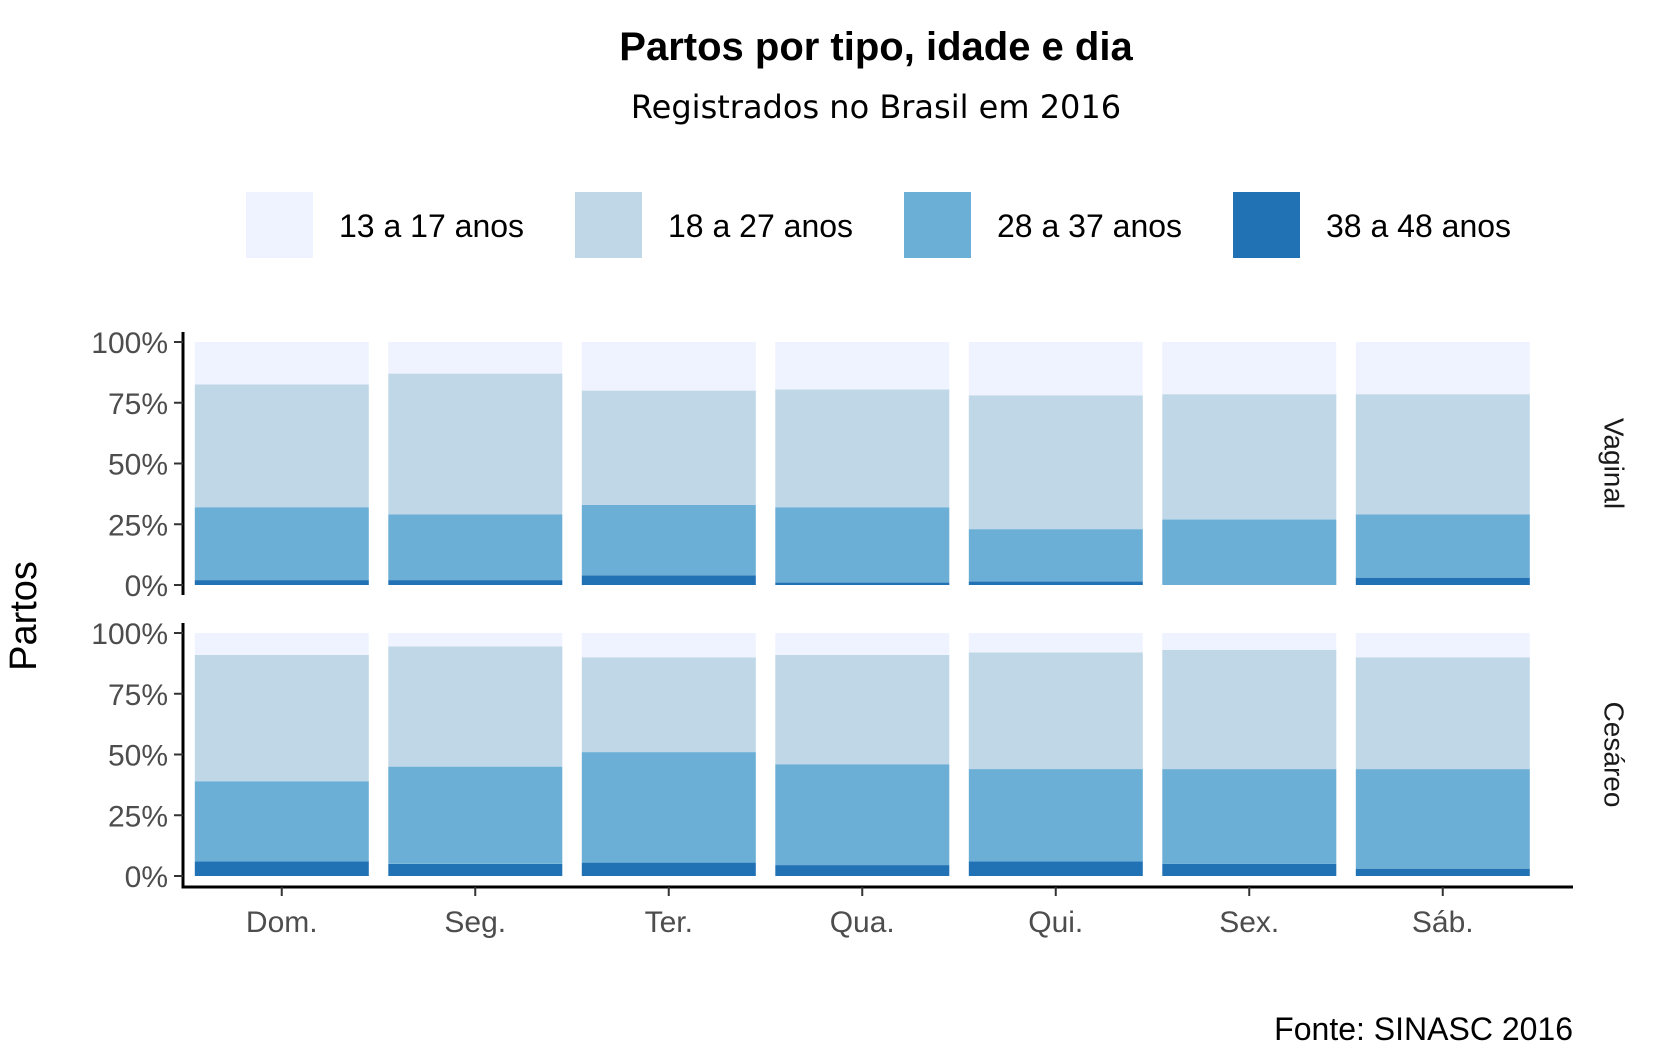 This screenshot has width=1653, height=1062. I want to click on x-tick-label-7: Sáb., so click(1443, 922).